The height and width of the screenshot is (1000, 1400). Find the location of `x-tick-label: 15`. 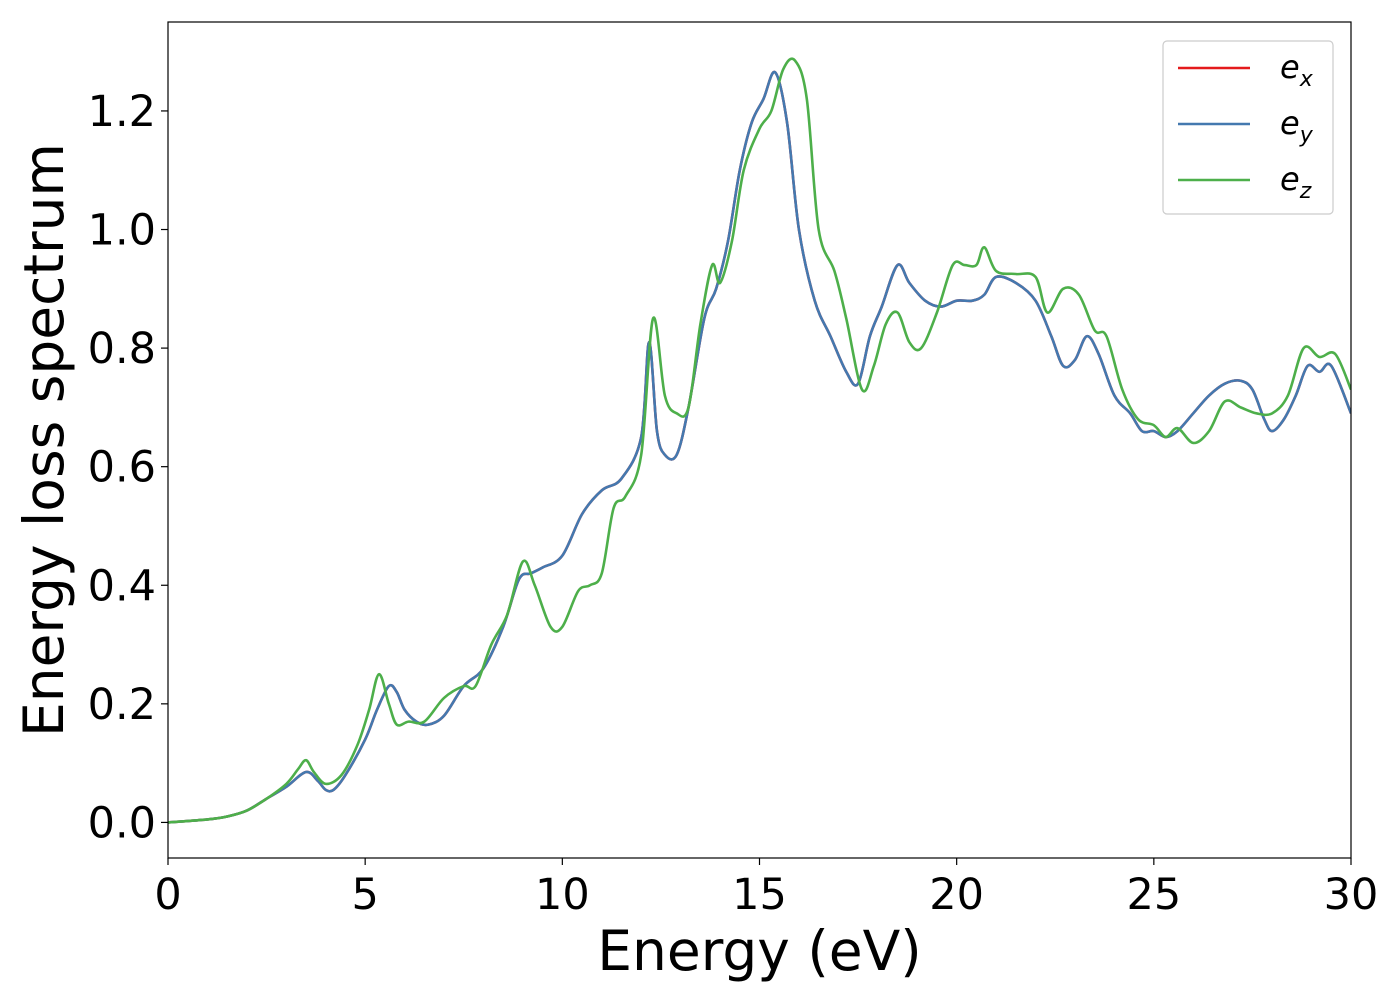

x-tick-label: 15 is located at coordinates (759, 895).